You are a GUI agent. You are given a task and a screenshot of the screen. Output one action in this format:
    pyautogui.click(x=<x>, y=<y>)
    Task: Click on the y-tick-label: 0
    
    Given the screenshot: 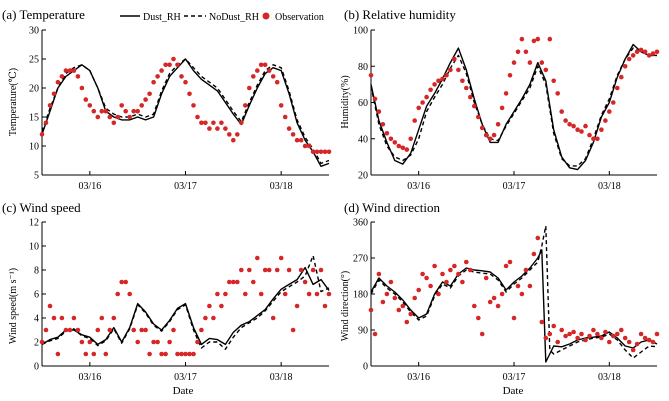 What is the action you would take?
    pyautogui.click(x=36, y=367)
    